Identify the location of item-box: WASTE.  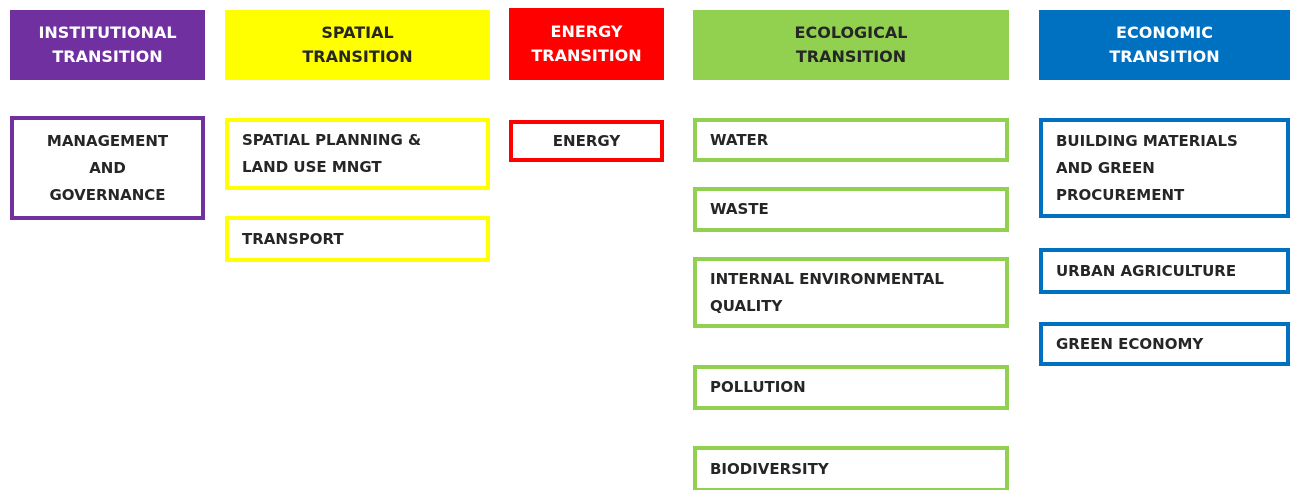
(851, 209).